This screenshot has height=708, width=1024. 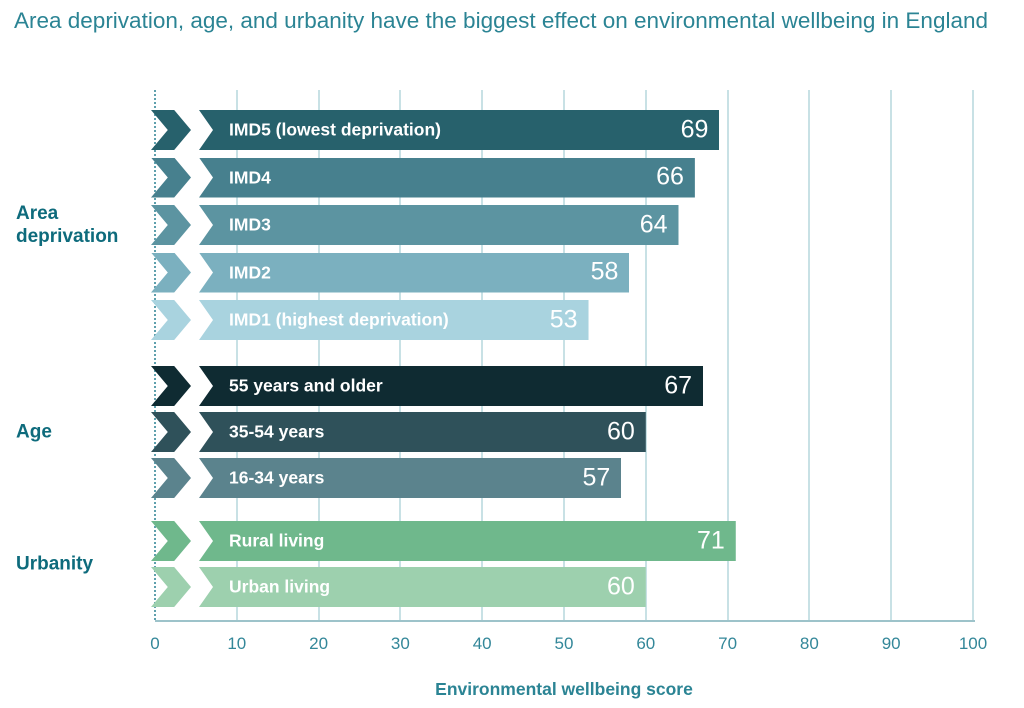 What do you see at coordinates (250, 272) in the screenshot?
I see `bar-label: IMD2` at bounding box center [250, 272].